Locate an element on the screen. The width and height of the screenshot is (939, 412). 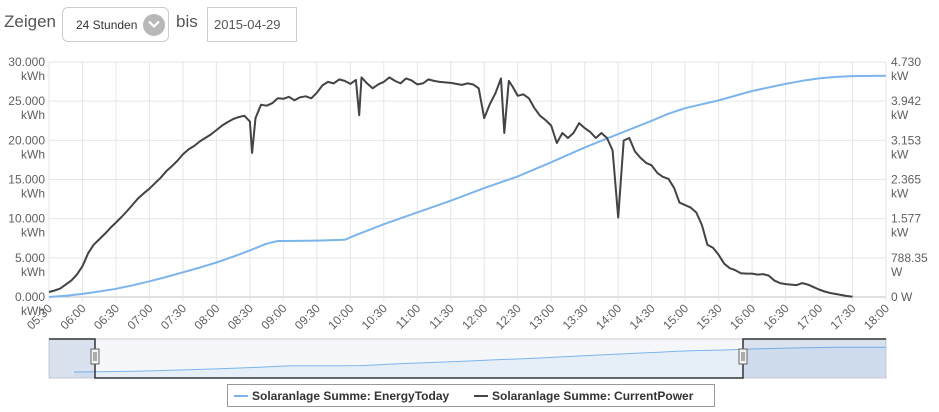
x-tick-label: 09:00 is located at coordinates (273, 316).